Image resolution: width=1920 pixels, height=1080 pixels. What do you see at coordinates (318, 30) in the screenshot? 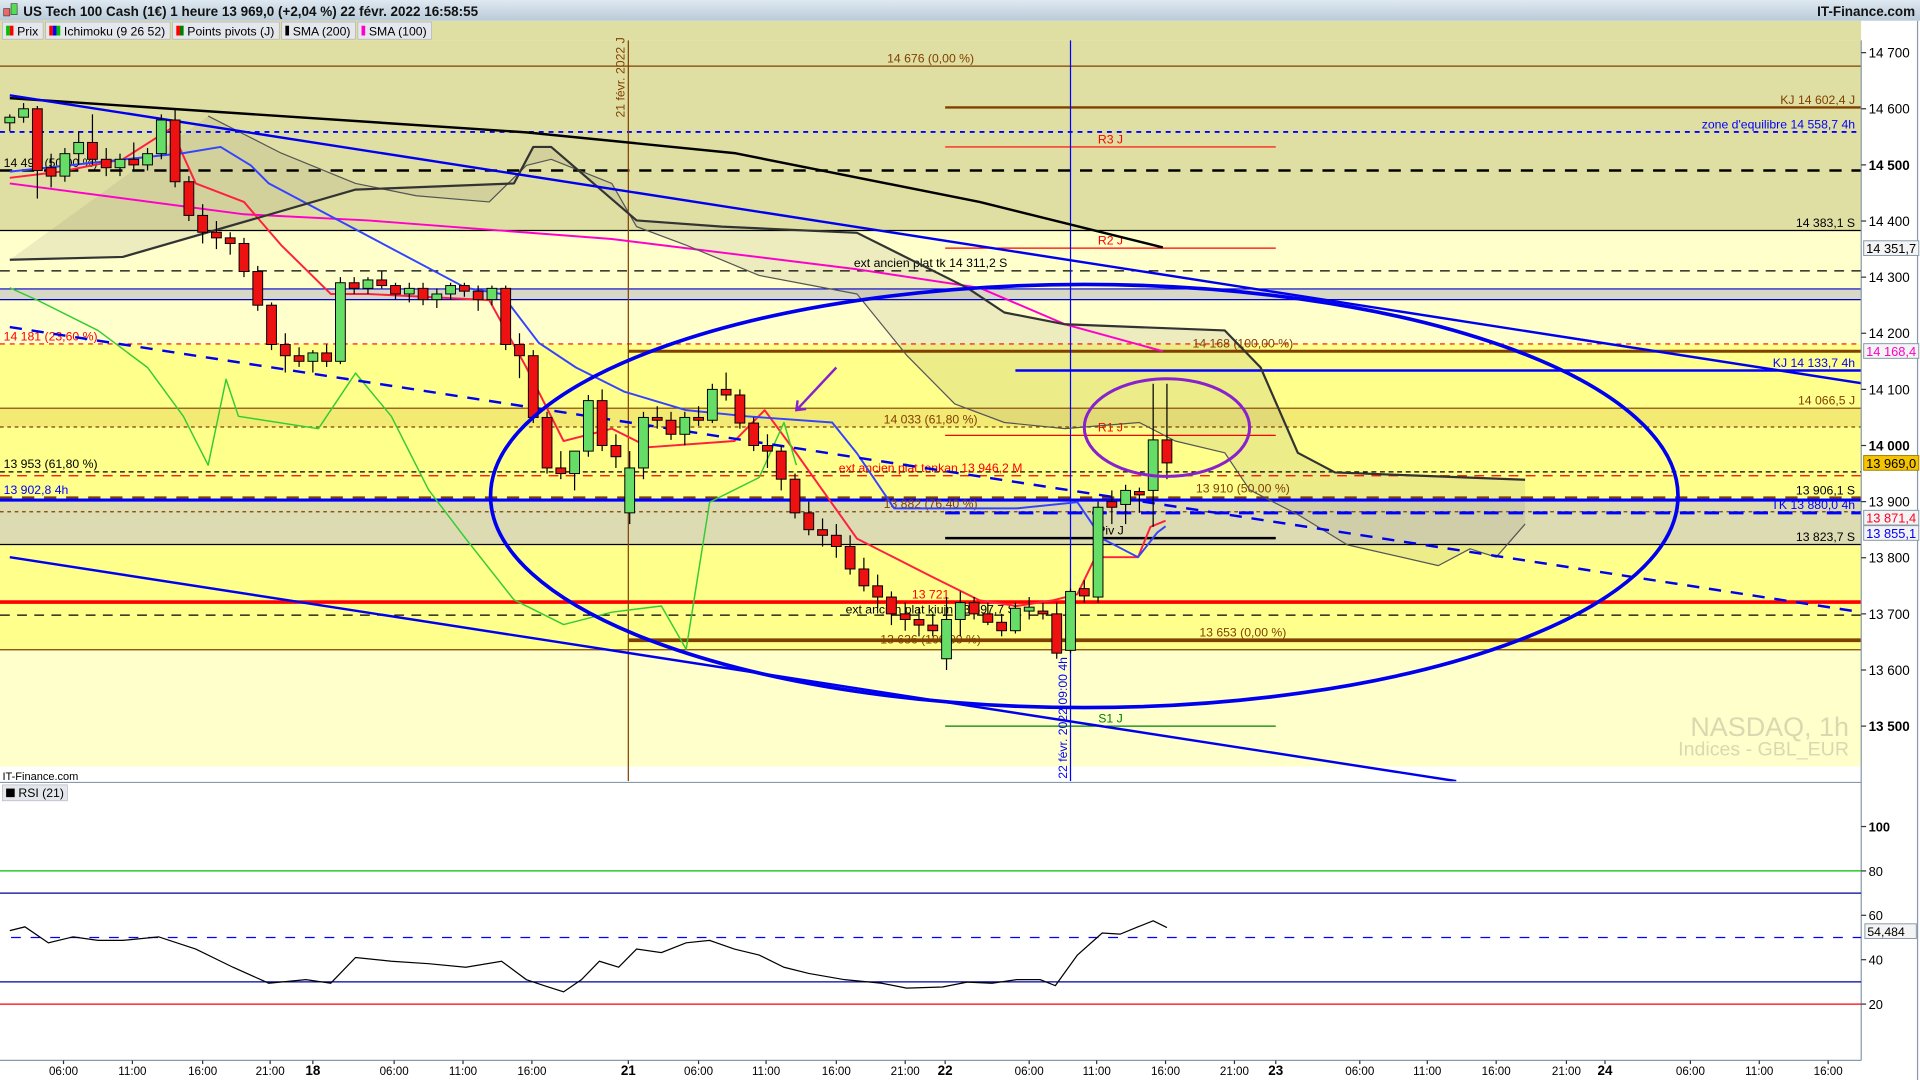
I see `legend-item-3: SMA (200)` at bounding box center [318, 30].